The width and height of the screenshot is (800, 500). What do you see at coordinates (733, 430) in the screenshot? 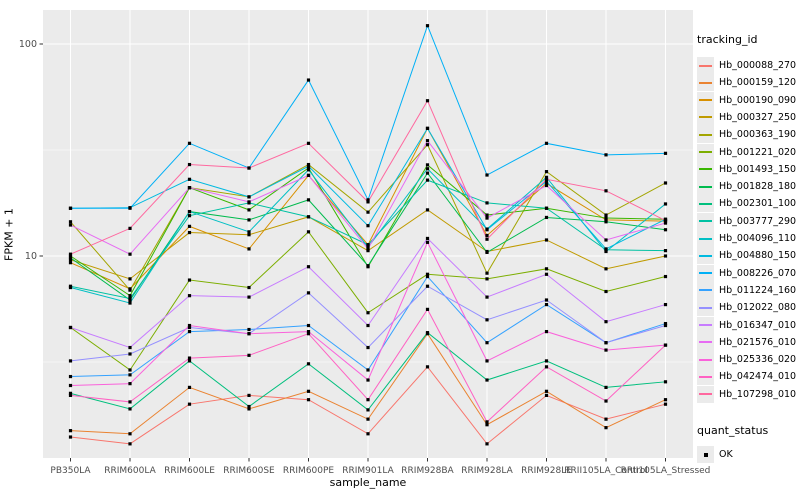
I see `quant-legend-title: quant_status` at bounding box center [733, 430].